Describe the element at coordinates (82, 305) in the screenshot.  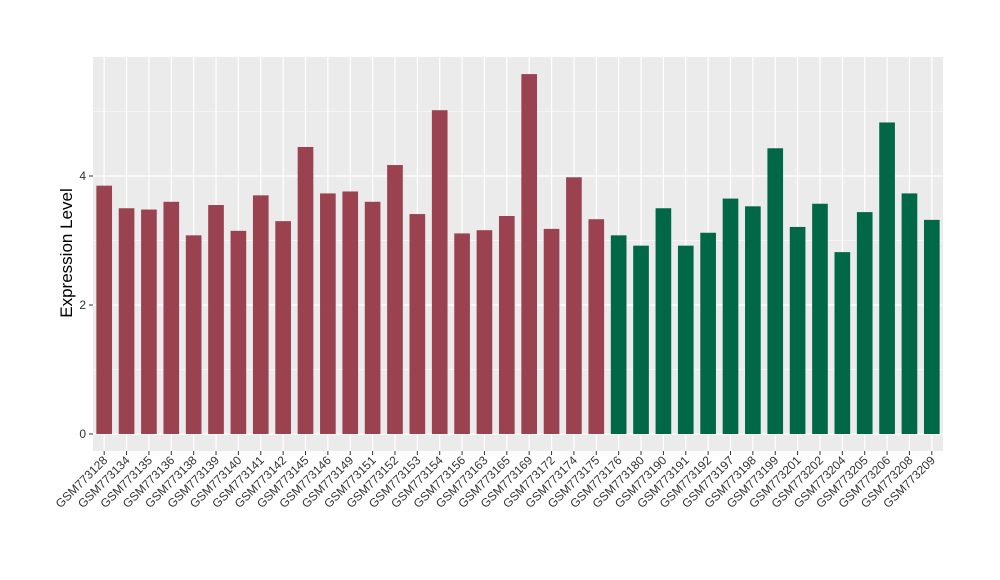
I see `y-tick-label: 2` at that location.